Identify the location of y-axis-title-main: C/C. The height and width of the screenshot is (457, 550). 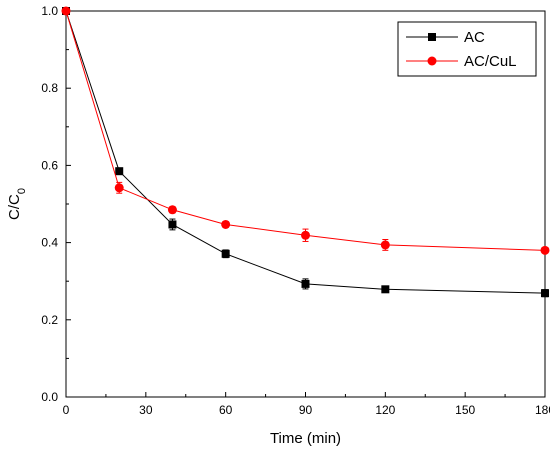
(14, 207).